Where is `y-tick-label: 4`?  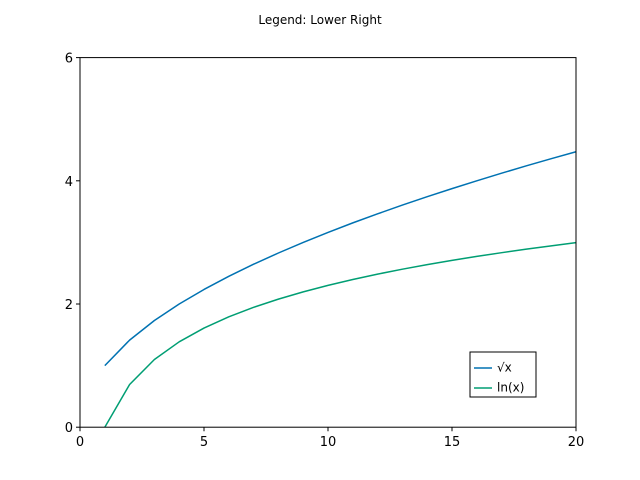
y-tick-label: 4 is located at coordinates (69, 182).